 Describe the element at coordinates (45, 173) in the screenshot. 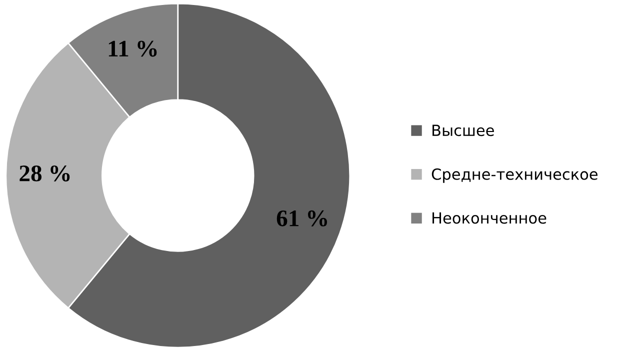

I see `data-label: 28 %` at that location.